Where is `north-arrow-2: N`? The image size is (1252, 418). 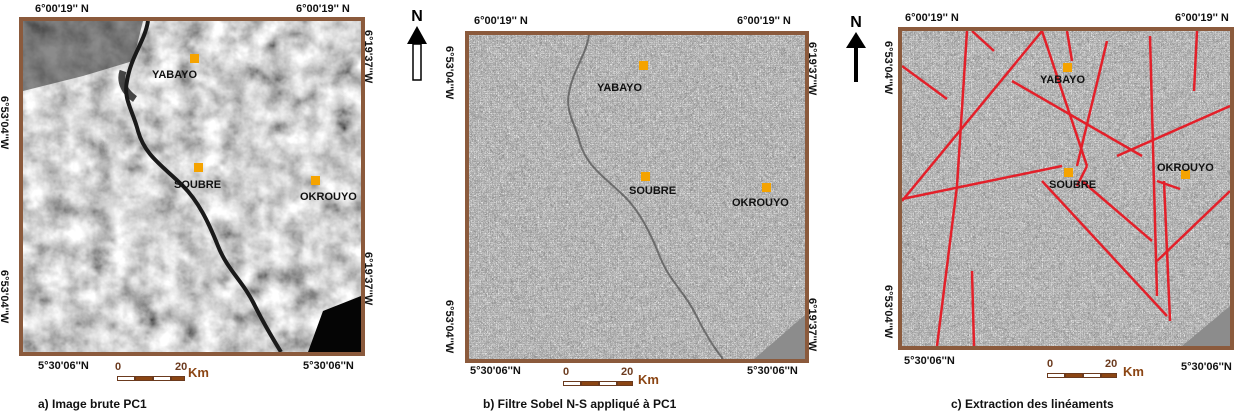
north-arrow-2: N is located at coordinates (856, 51).